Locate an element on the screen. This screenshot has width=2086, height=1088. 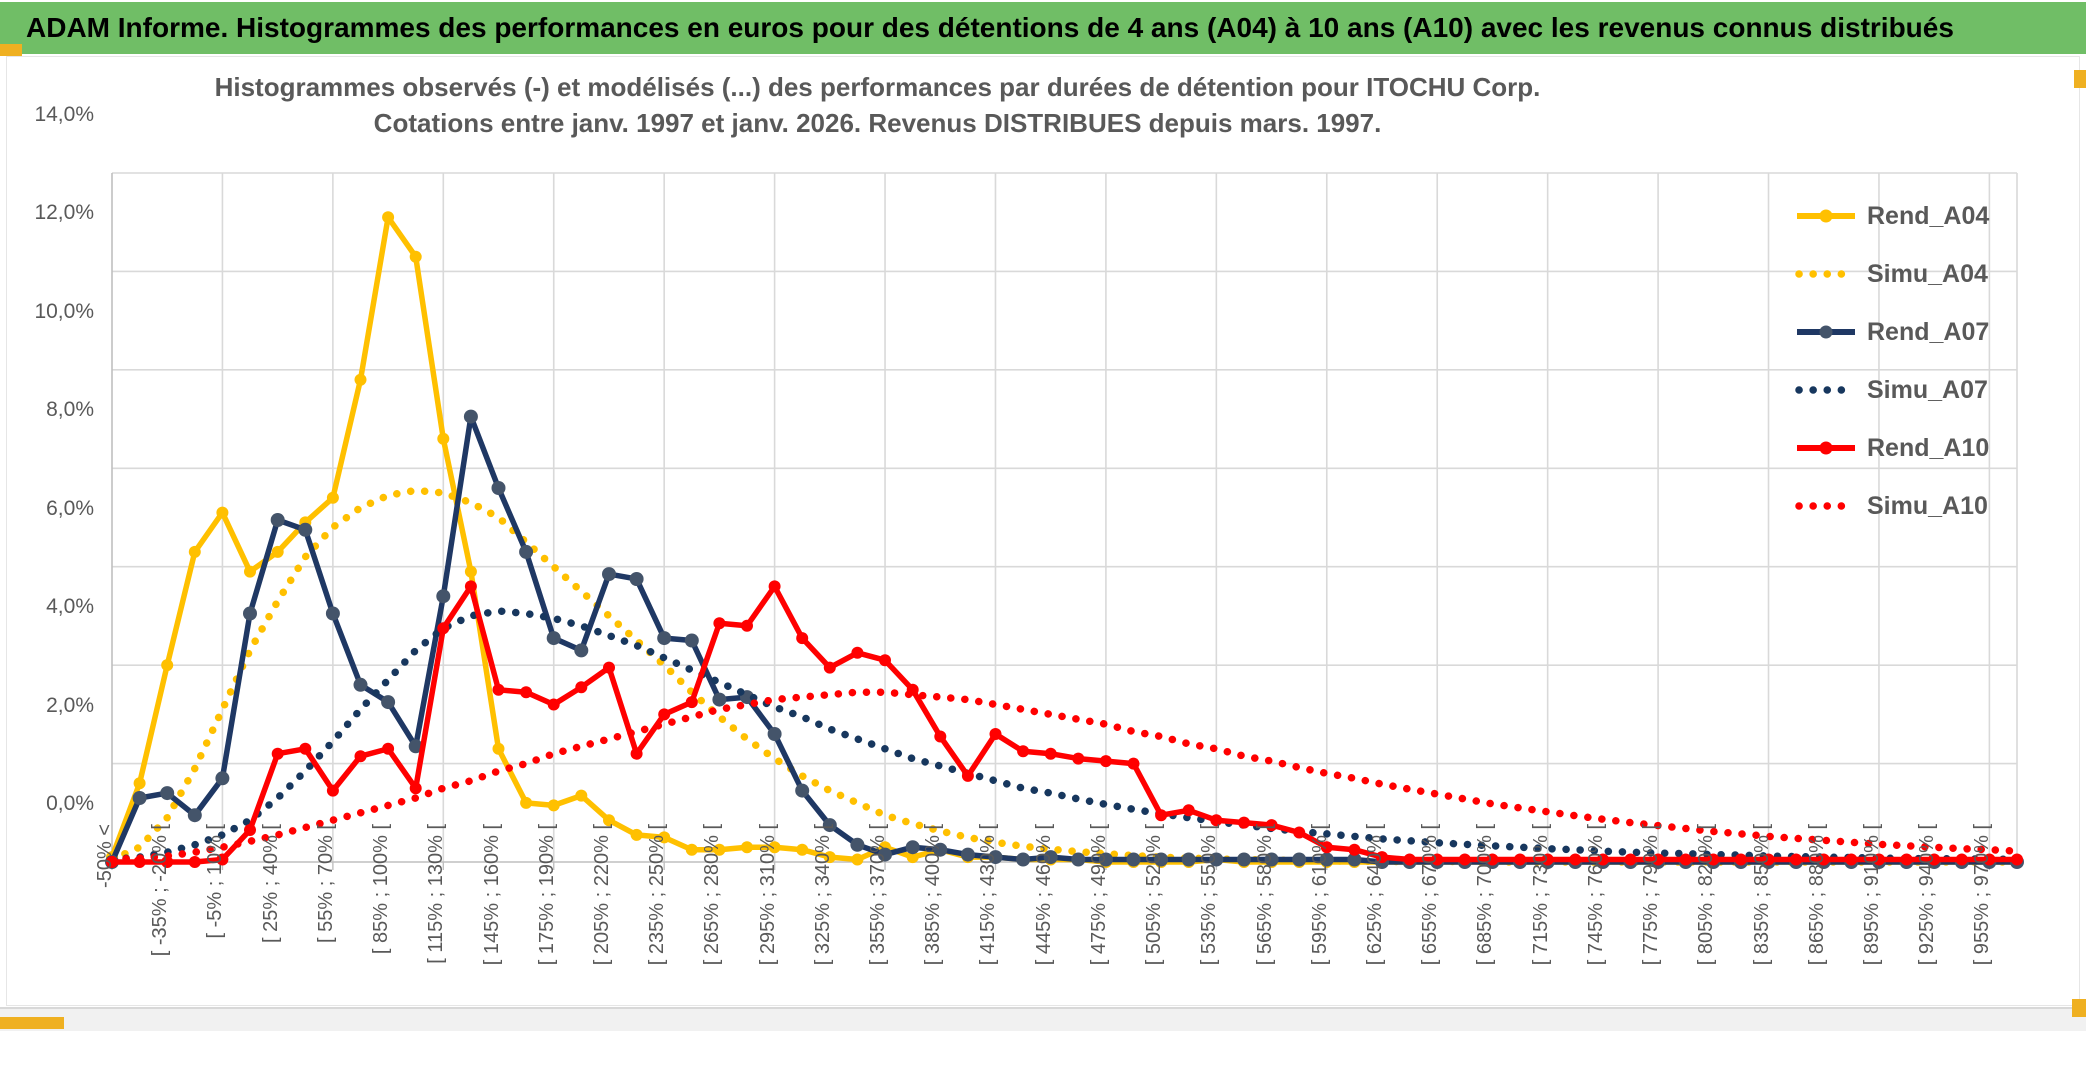
y-tick-label: 8,0% is located at coordinates (70, 410).